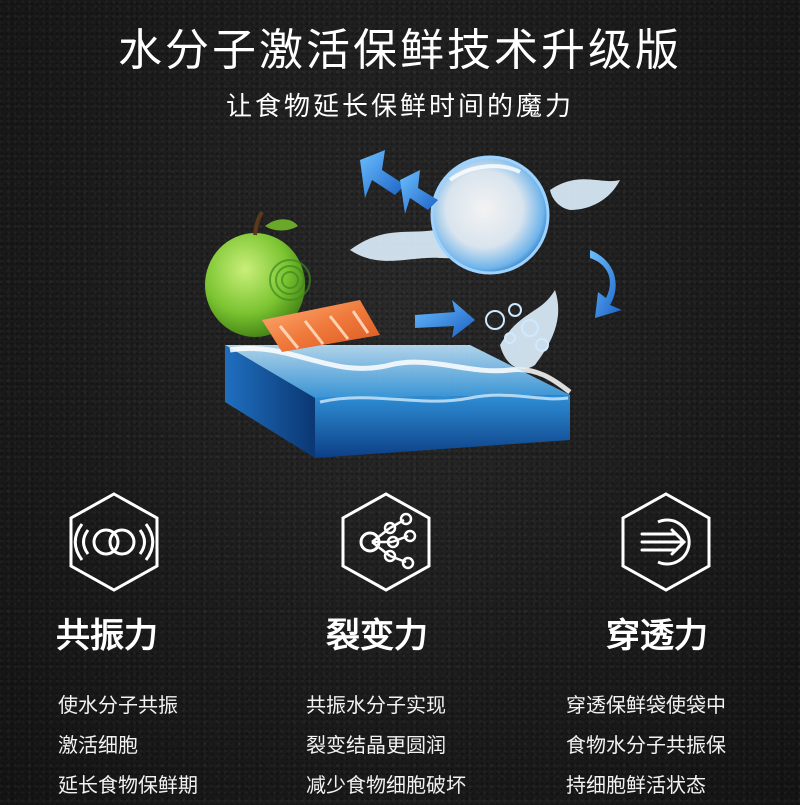  I want to click on feature-fission: 裂变力 共振水分子实现 裂变结晶更圆润 减少食物细胞破坏, so click(400, 645).